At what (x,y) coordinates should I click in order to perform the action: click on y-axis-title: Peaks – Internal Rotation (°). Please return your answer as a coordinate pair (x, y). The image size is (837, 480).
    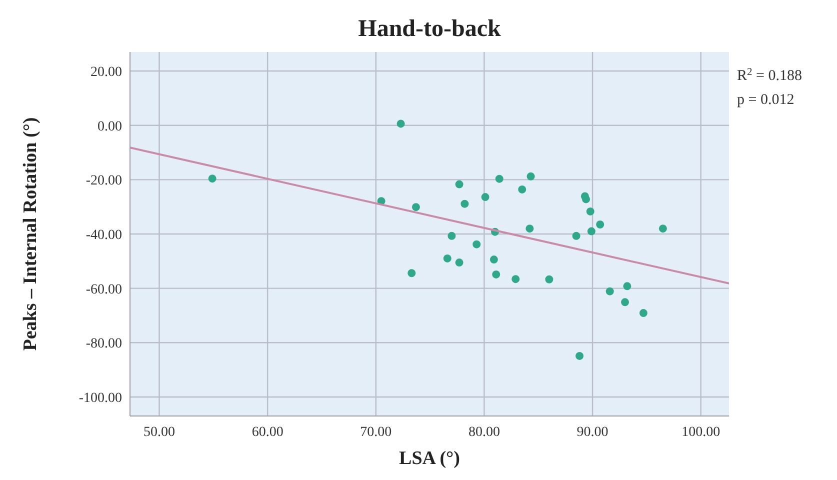
    Looking at the image, I should click on (30, 234).